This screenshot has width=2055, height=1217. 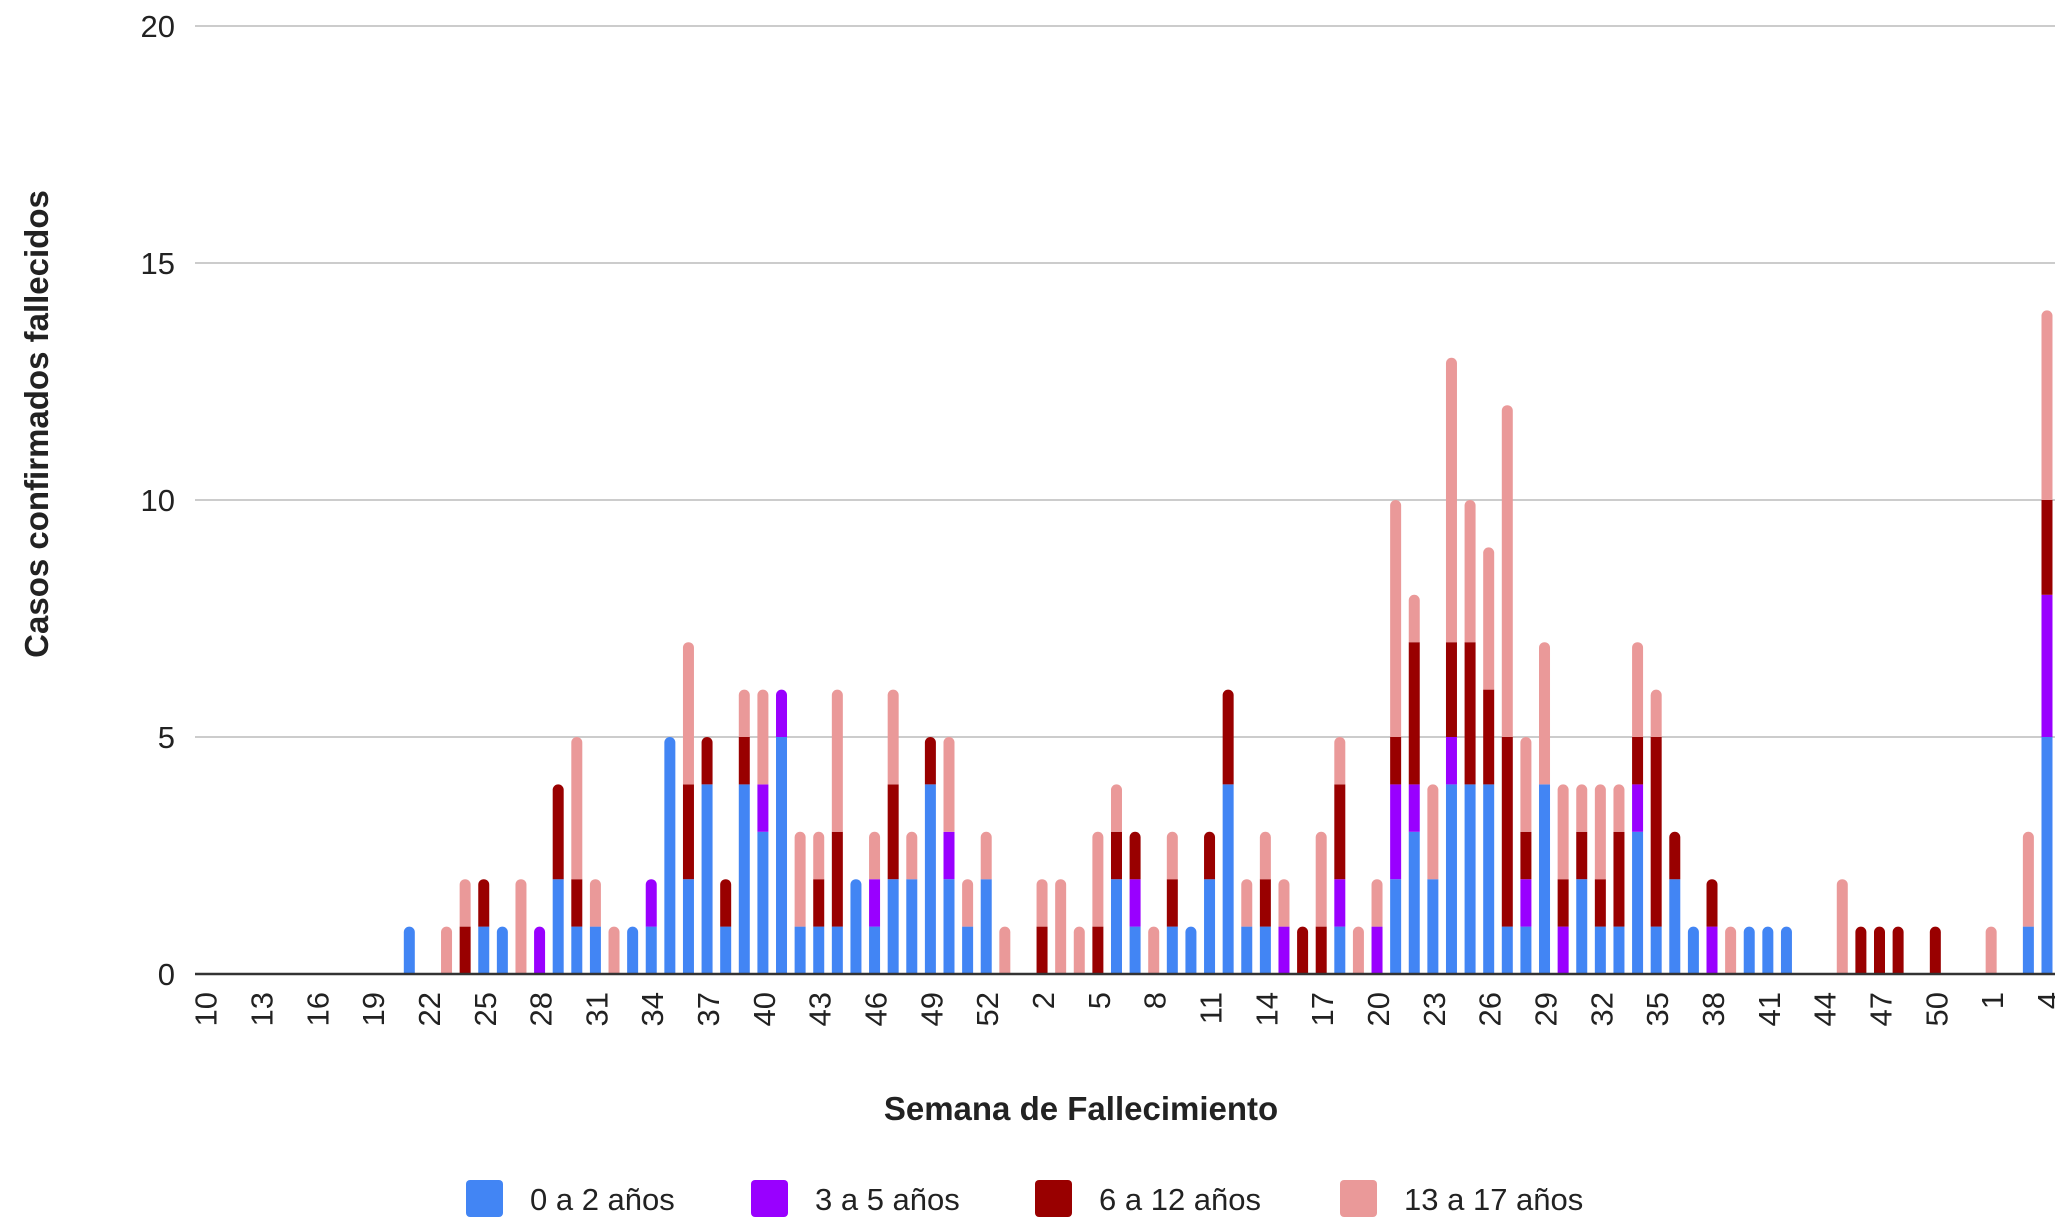 I want to click on x-tick-label: 47, so click(x=1881, y=1009).